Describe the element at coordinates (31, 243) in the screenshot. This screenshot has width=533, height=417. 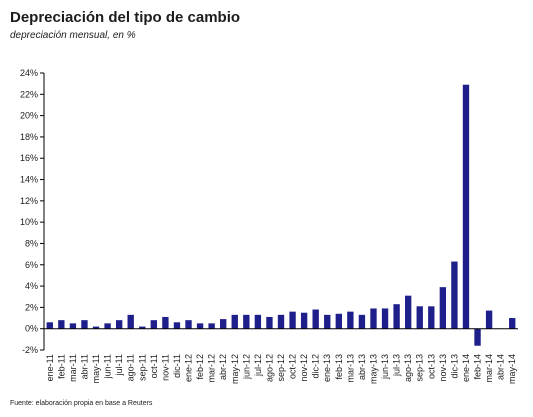
I see `y-tick-label: 8%` at that location.